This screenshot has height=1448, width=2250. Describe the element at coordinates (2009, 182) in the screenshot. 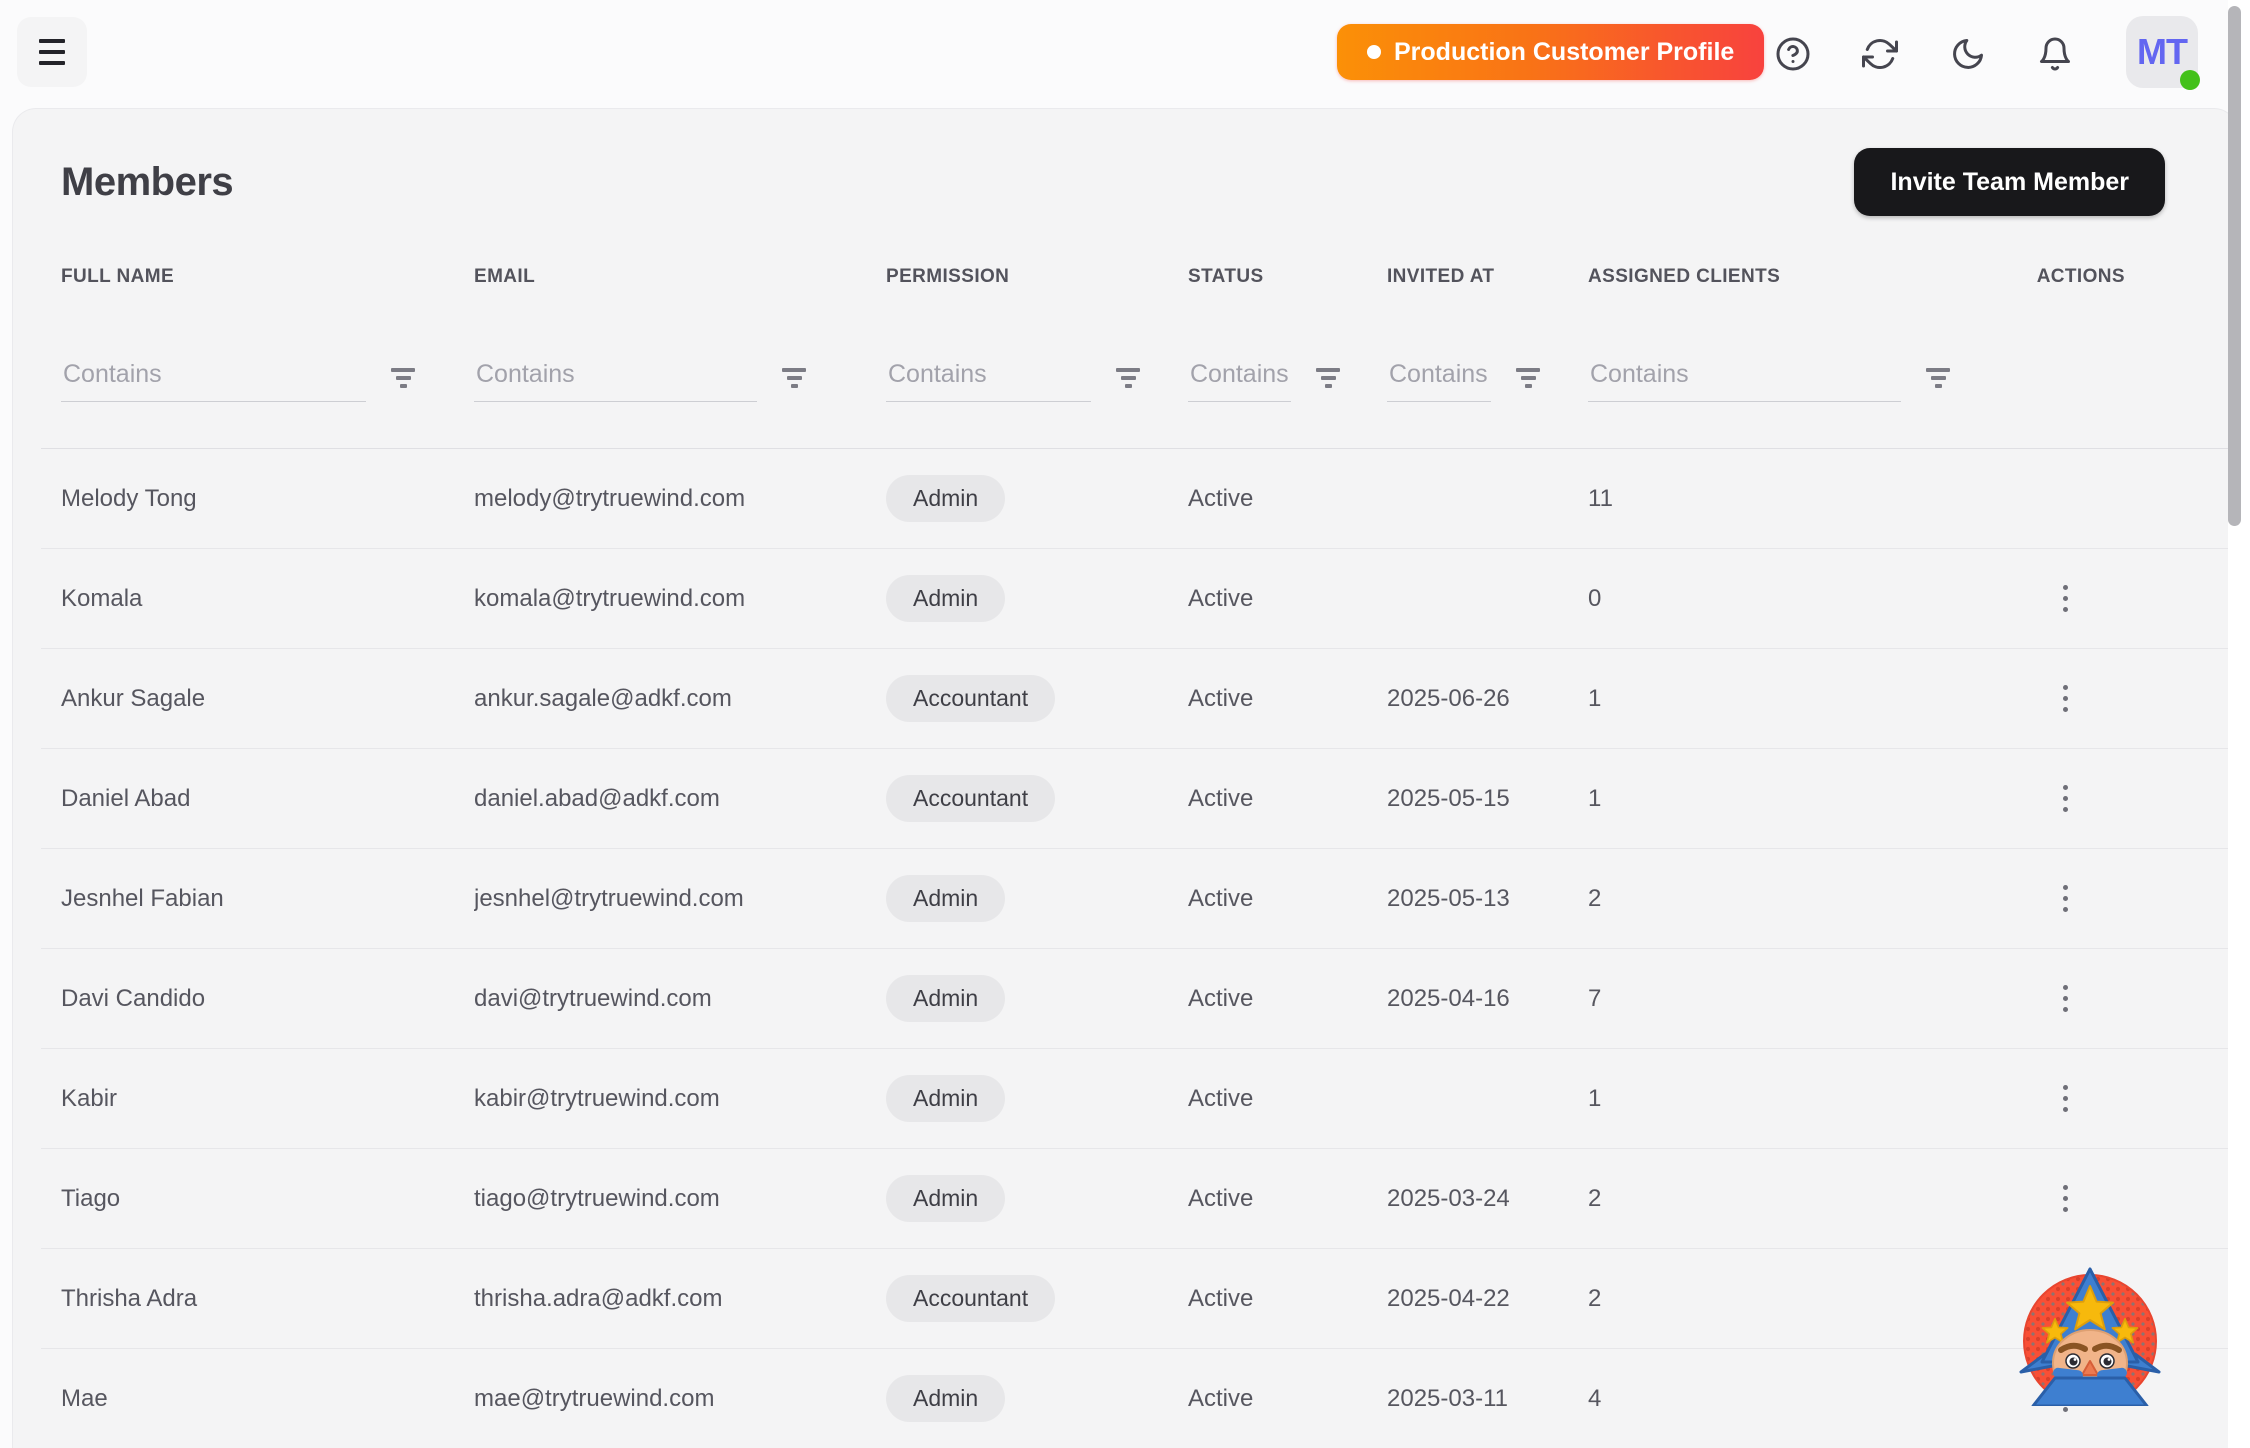

I see `invite-team-member-button: Invite Team Member` at that location.